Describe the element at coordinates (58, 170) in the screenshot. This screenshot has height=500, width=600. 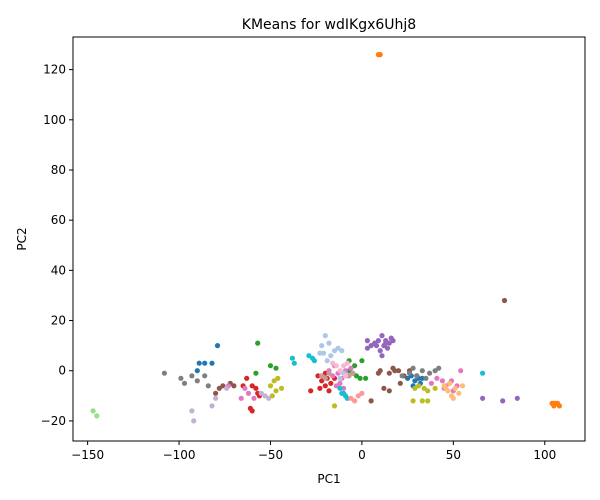
I see `y-tick-label: 80` at that location.